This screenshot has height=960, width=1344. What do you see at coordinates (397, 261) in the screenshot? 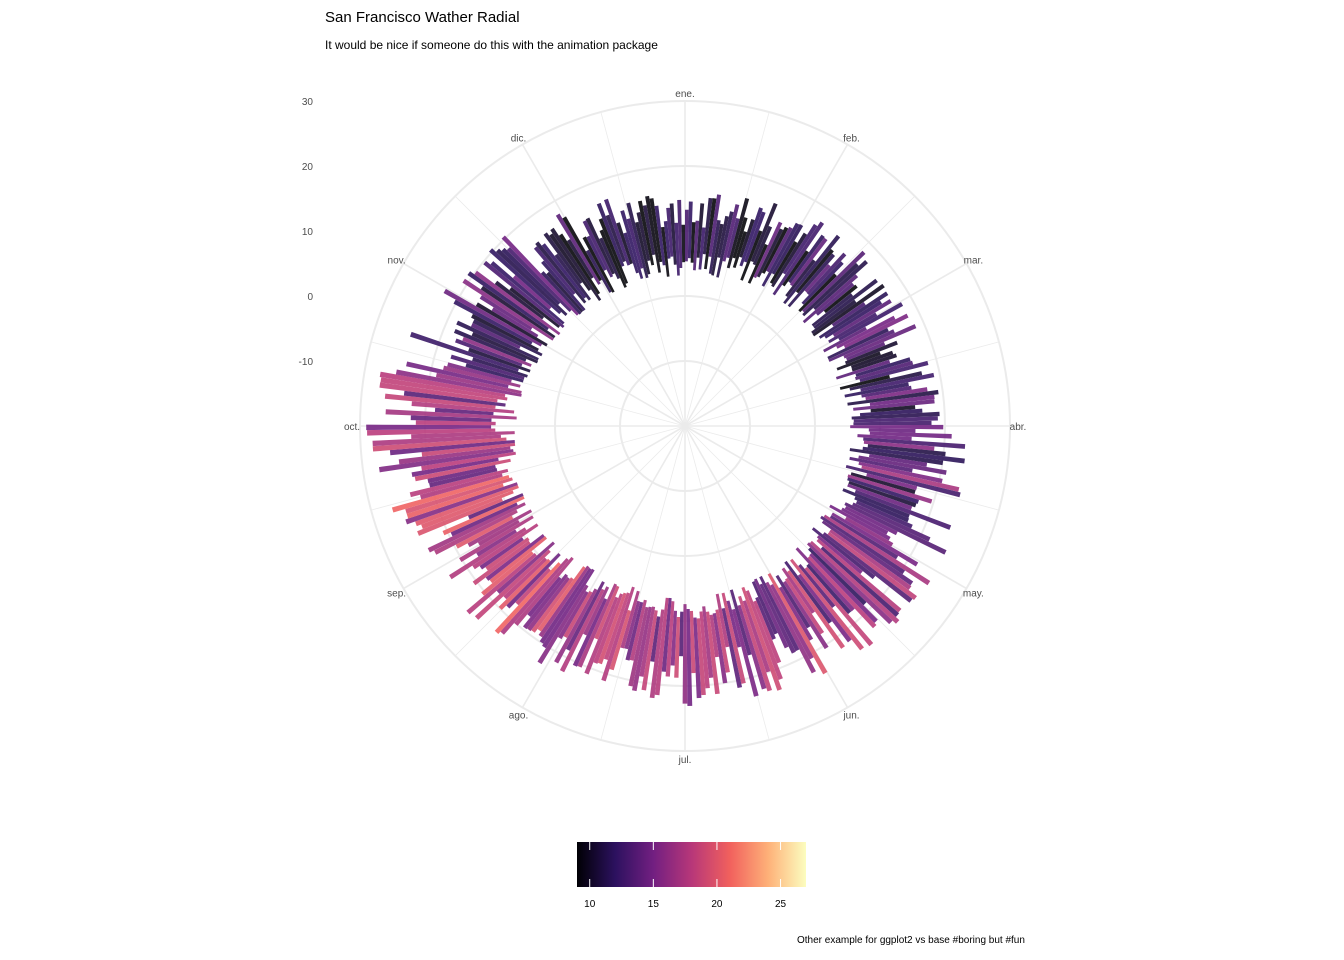
I see `month-label: nov.` at bounding box center [397, 261].